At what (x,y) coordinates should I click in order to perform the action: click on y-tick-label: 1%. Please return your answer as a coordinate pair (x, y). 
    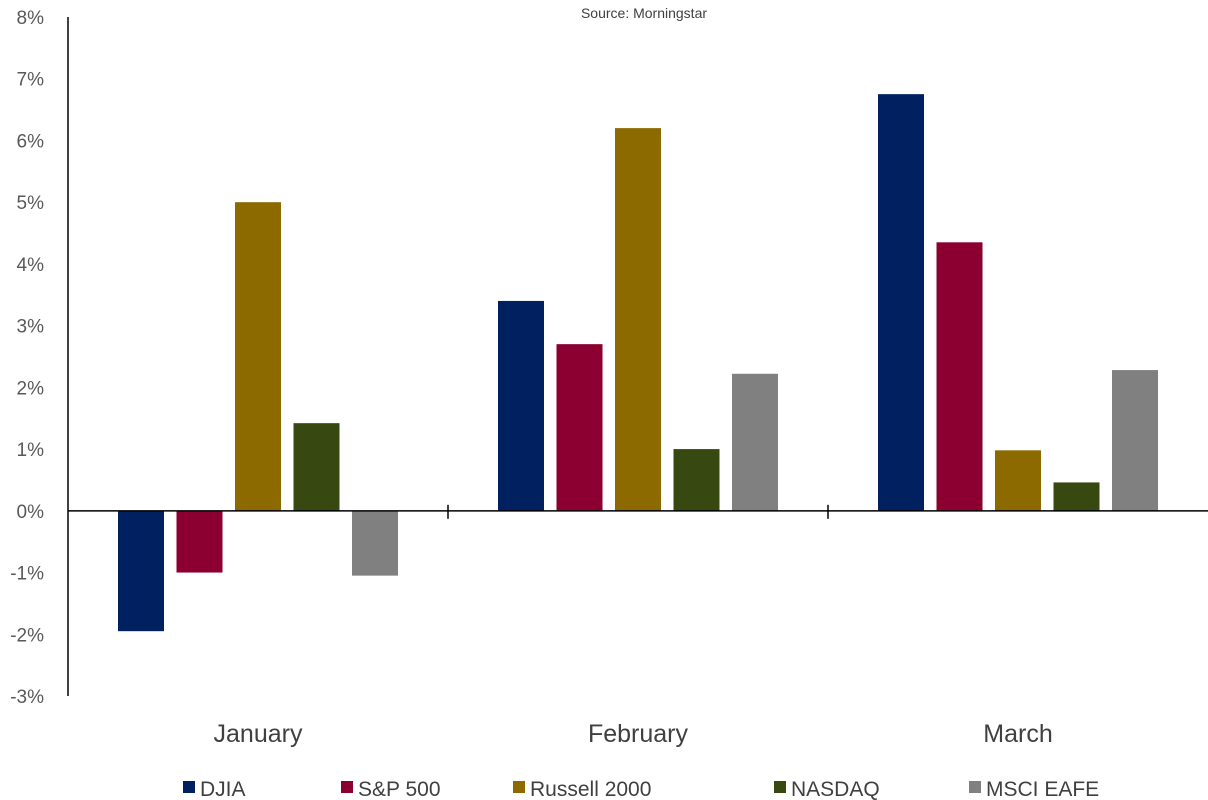
    Looking at the image, I should click on (31, 450).